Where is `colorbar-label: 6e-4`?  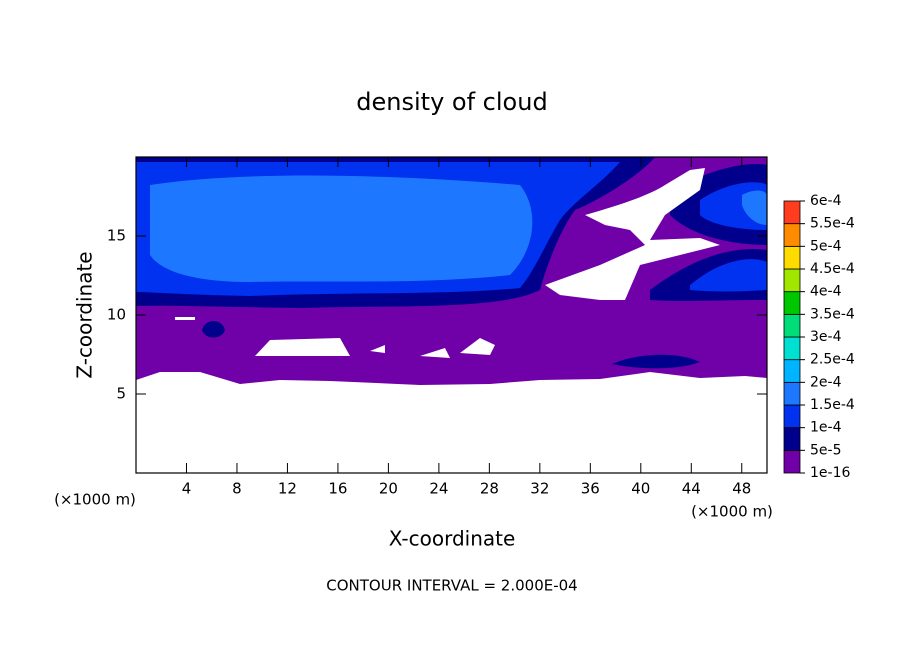 colorbar-label: 6e-4 is located at coordinates (826, 201).